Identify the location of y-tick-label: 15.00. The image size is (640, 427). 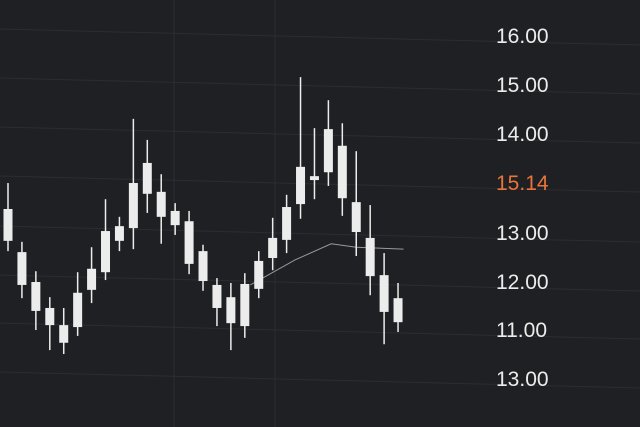
(522, 85).